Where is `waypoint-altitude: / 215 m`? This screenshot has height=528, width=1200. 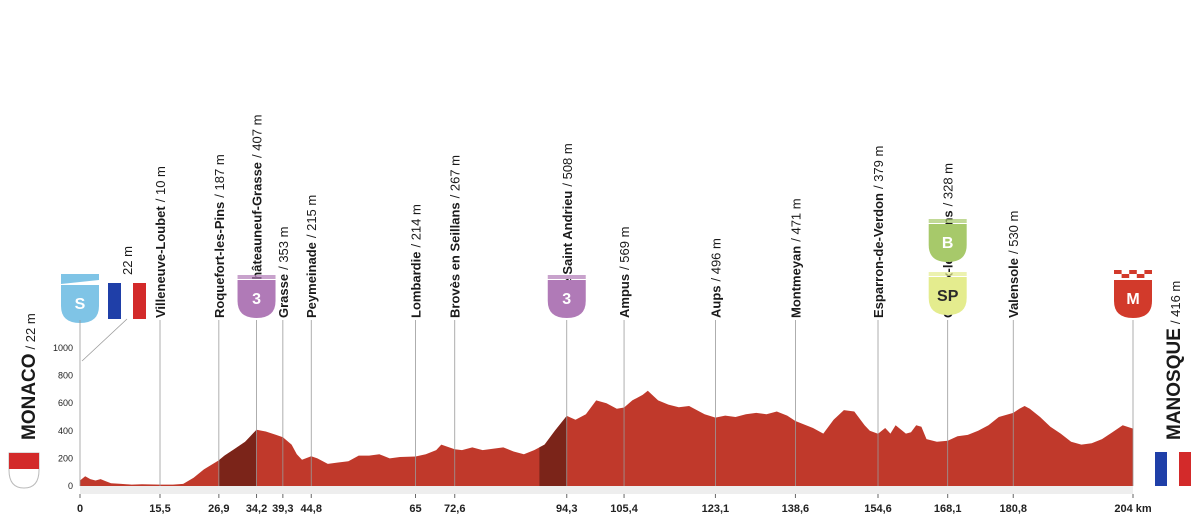
waypoint-altitude: / 215 m is located at coordinates (311, 216).